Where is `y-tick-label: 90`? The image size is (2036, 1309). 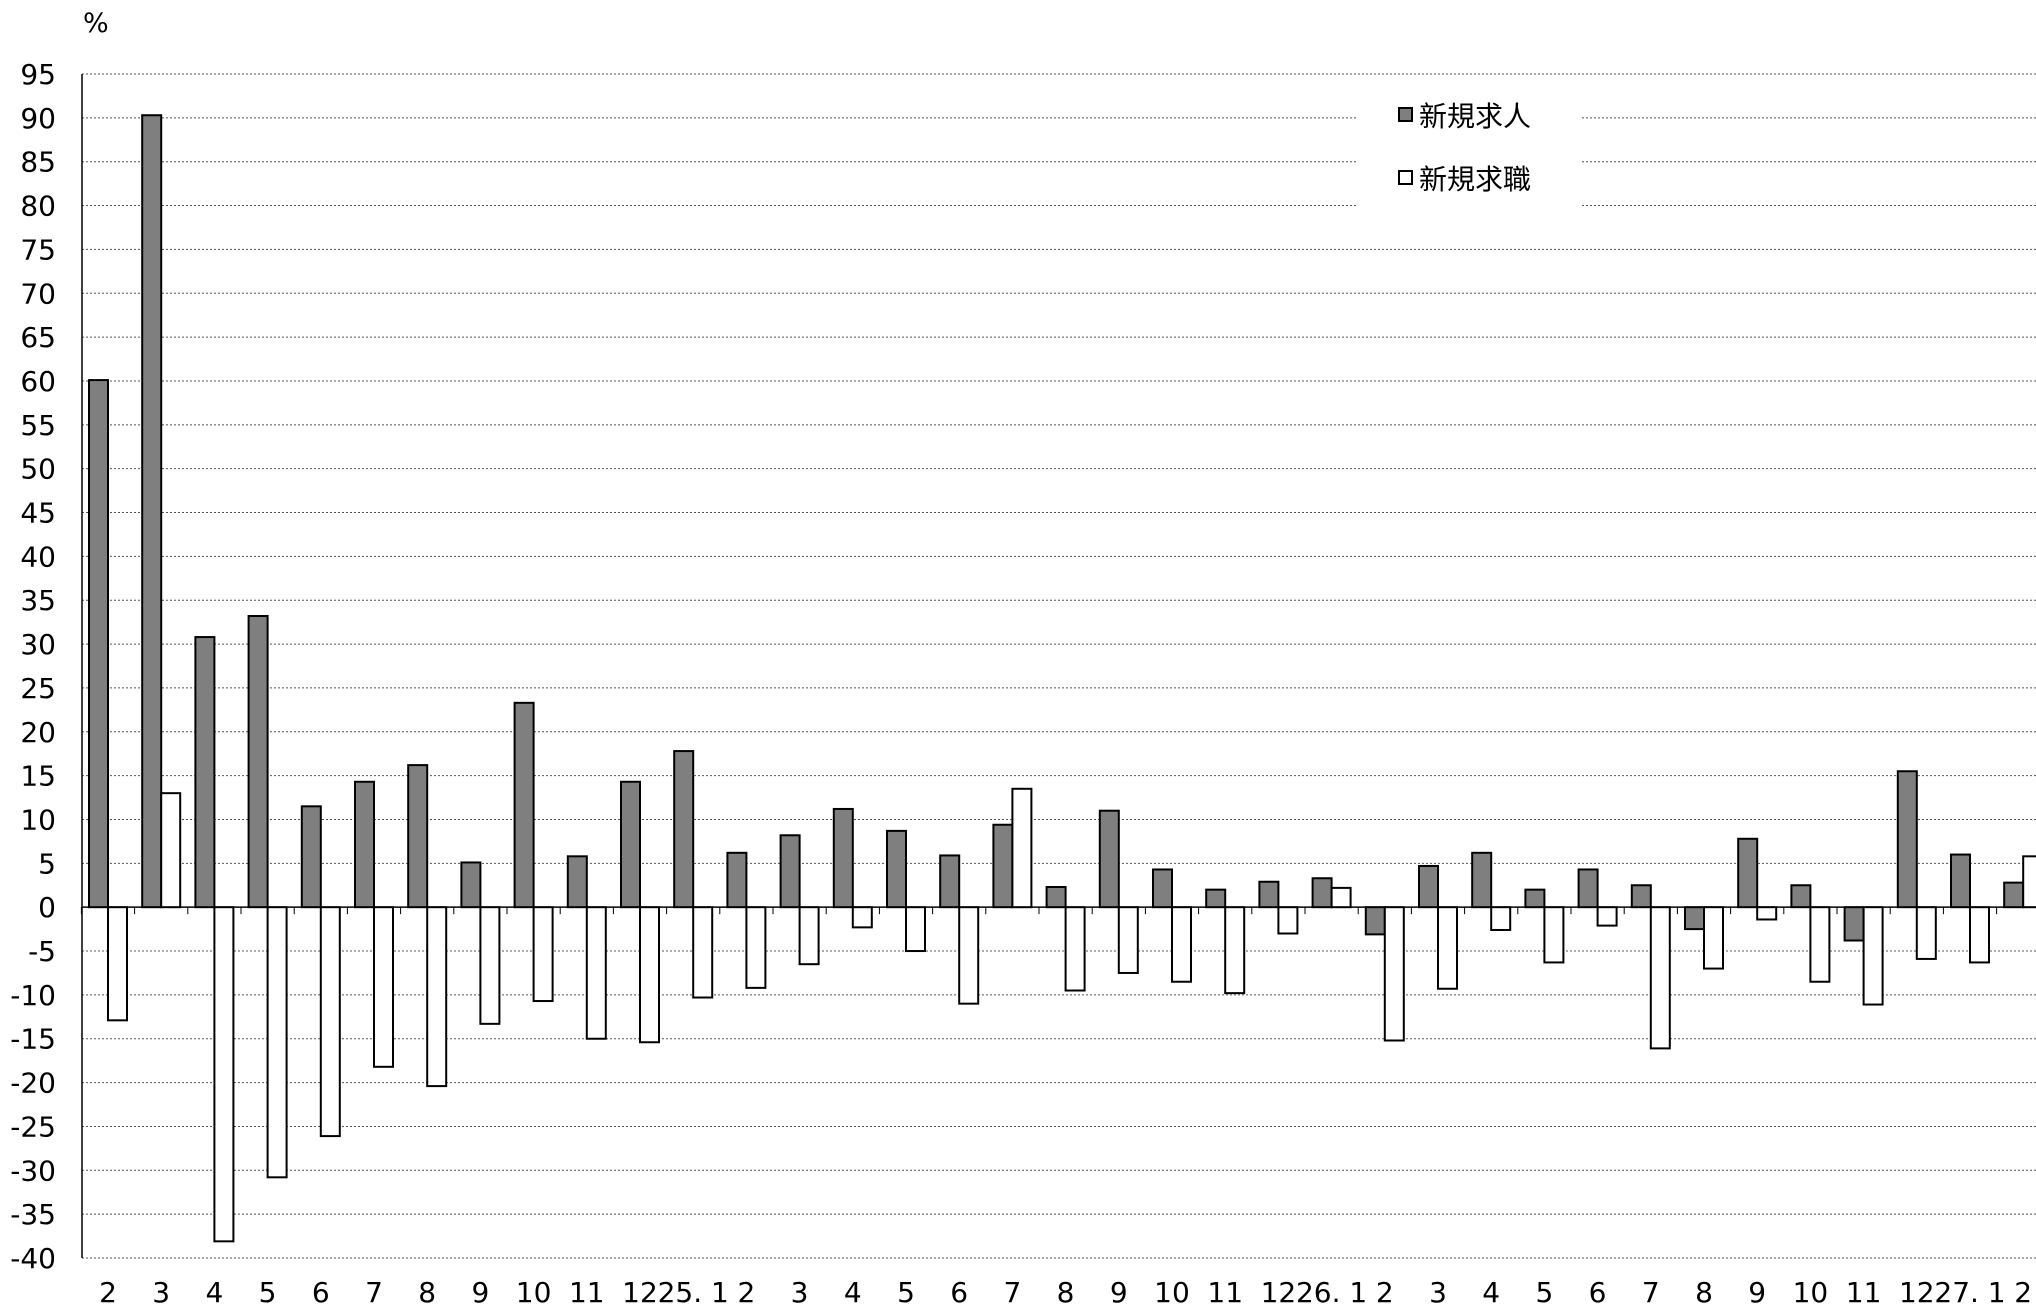
y-tick-label: 90 is located at coordinates (38, 118).